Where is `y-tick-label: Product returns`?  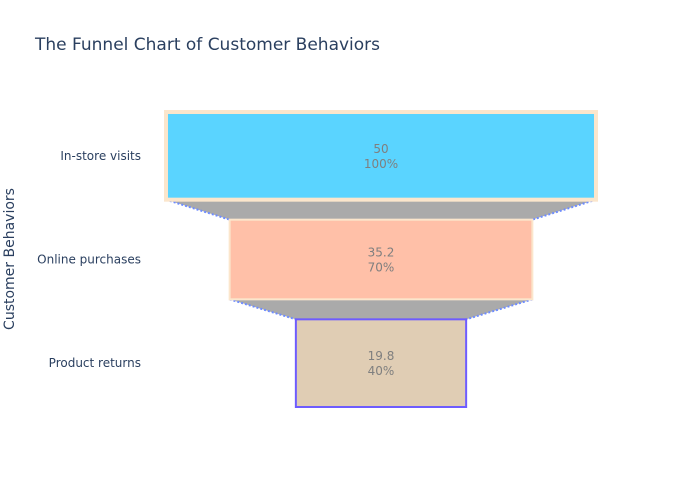 y-tick-label: Product returns is located at coordinates (95, 363).